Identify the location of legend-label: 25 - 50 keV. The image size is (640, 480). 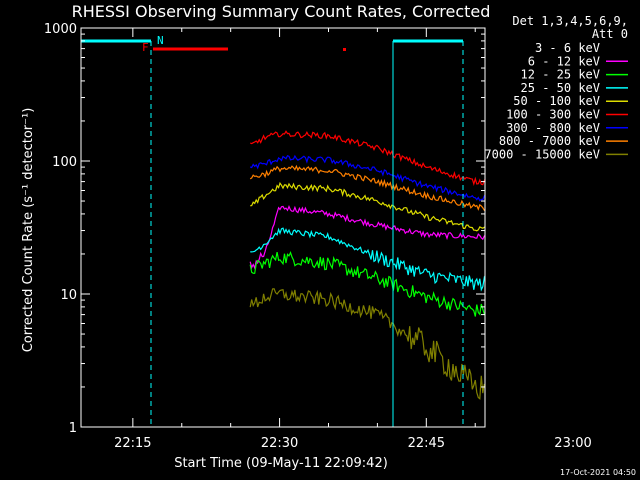
(560, 88).